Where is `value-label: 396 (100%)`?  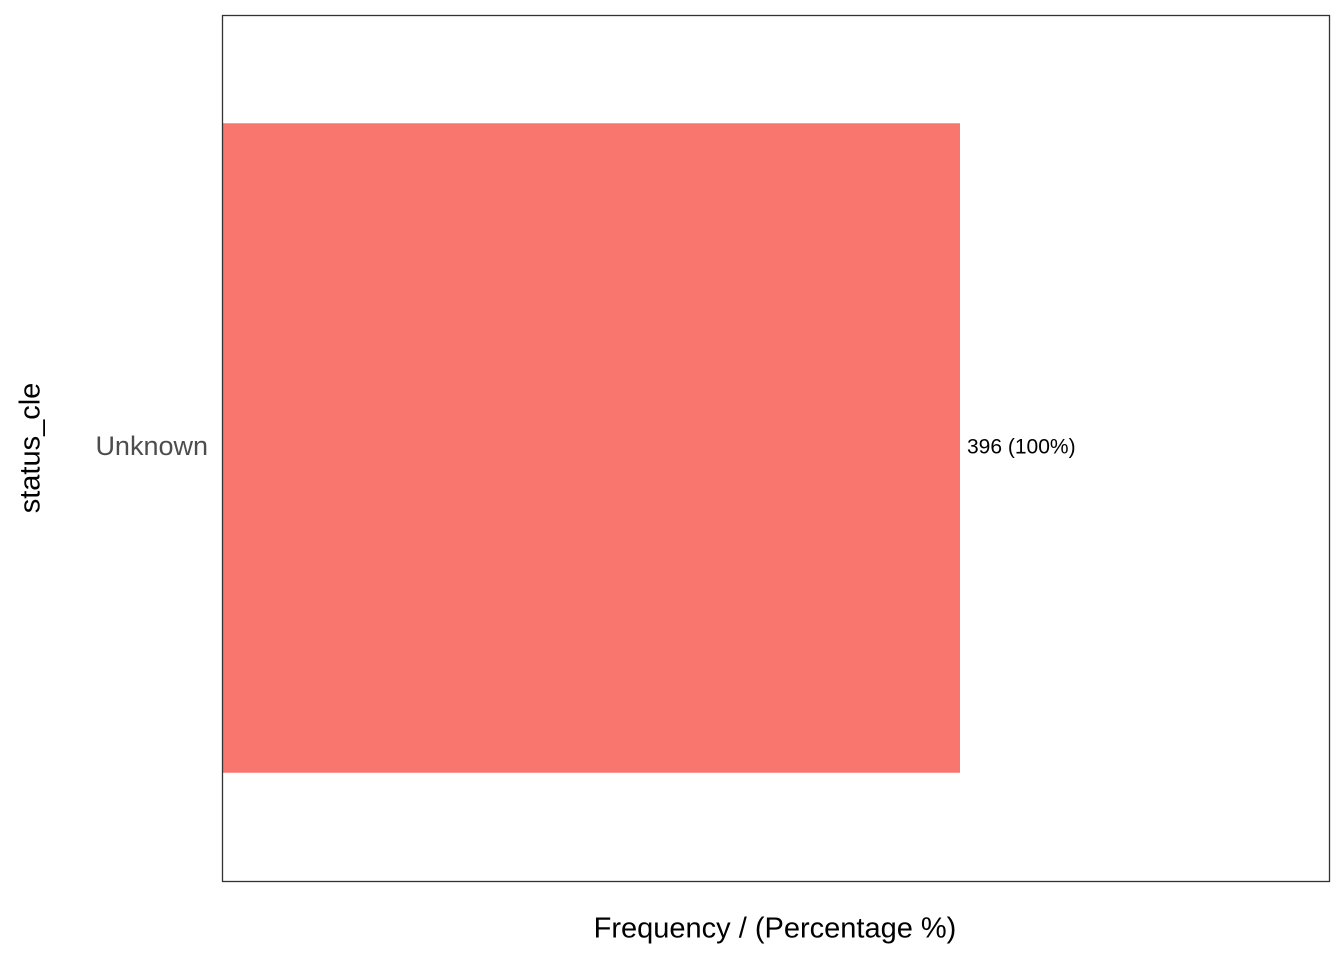
value-label: 396 (100%) is located at coordinates (1021, 447).